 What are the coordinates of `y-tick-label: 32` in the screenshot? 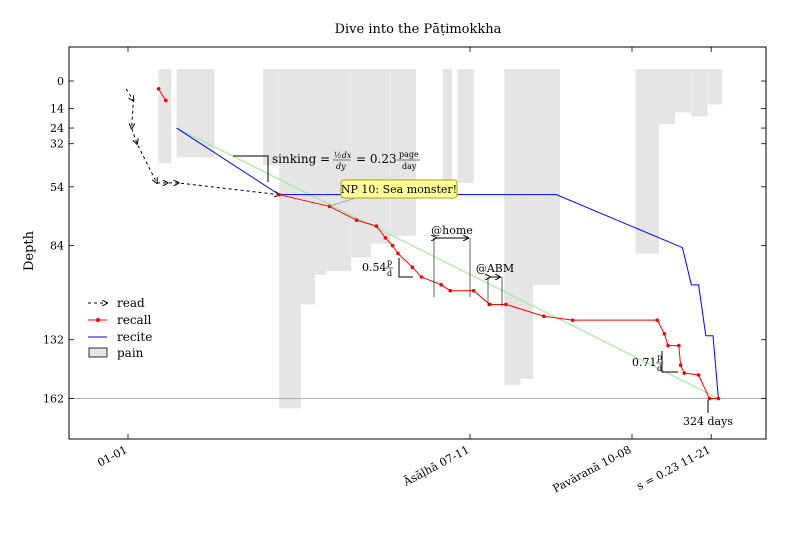 It's located at (57, 144).